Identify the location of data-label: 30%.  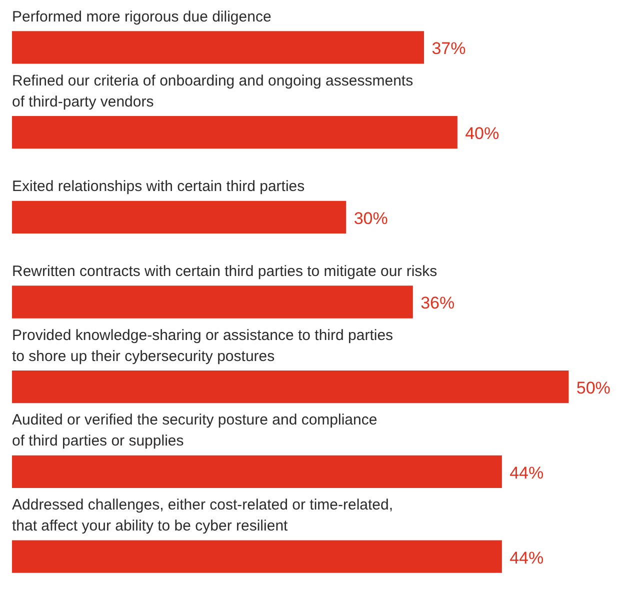
(371, 218).